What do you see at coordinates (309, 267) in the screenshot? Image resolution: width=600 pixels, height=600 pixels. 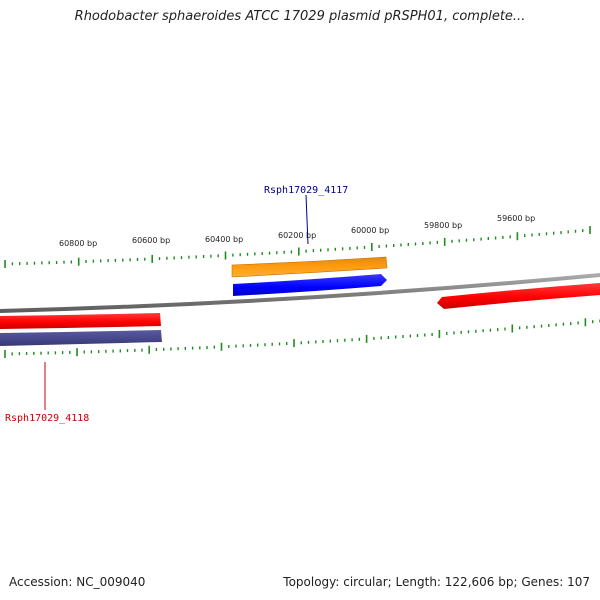 I see `gene-orange` at bounding box center [309, 267].